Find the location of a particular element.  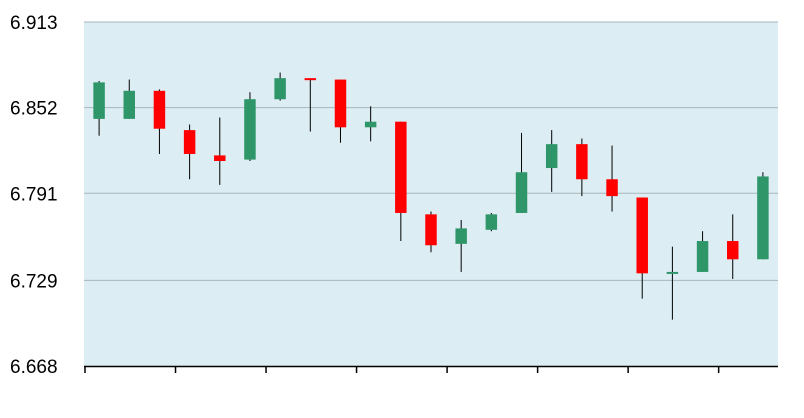

y-tick-label: 6.852 is located at coordinates (34, 109).